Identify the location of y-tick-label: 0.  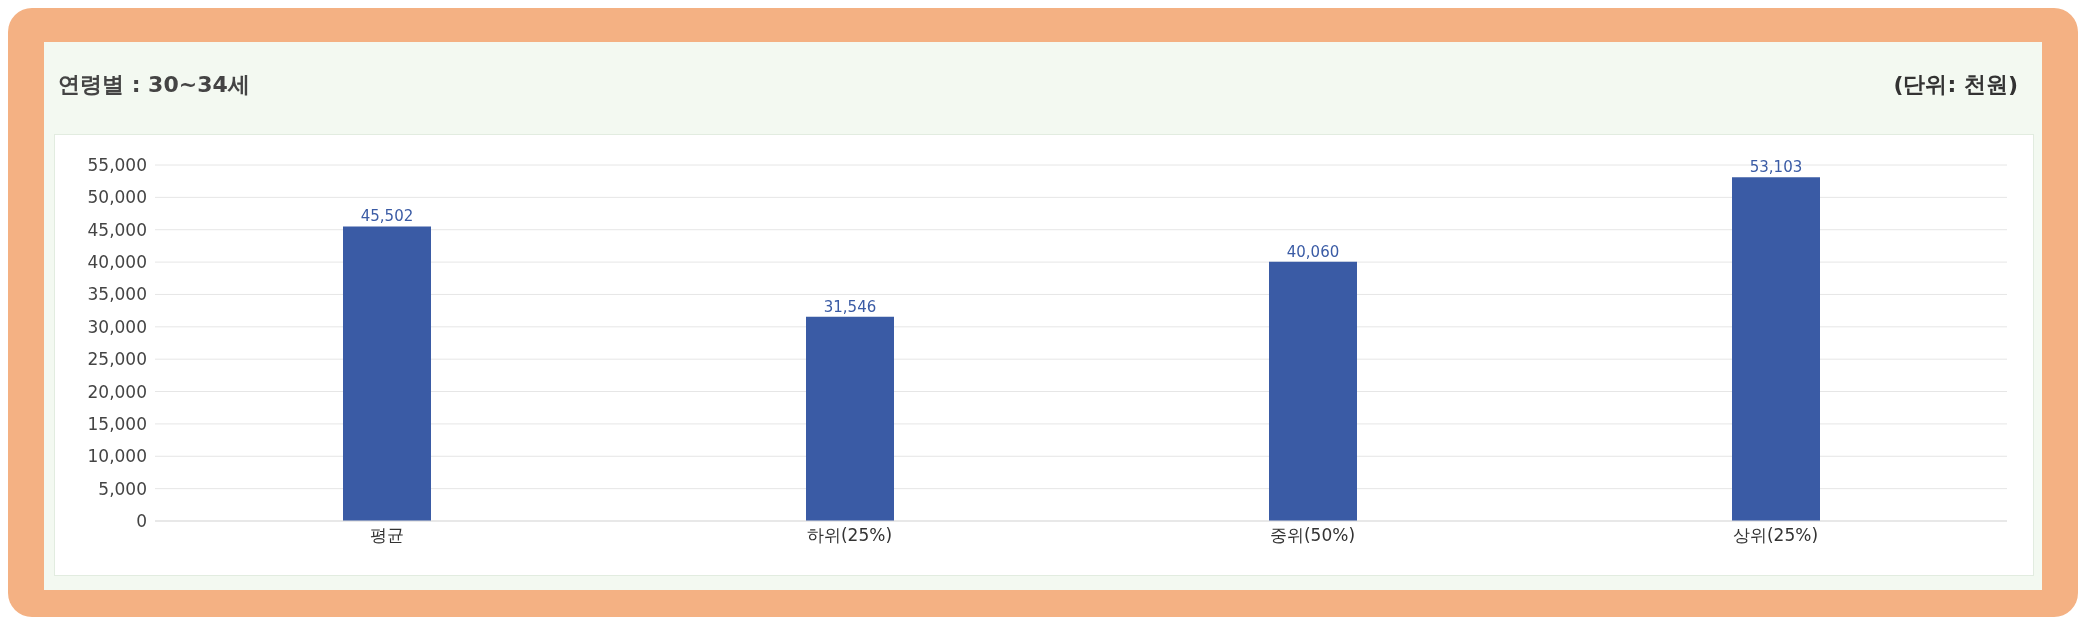
(141, 521).